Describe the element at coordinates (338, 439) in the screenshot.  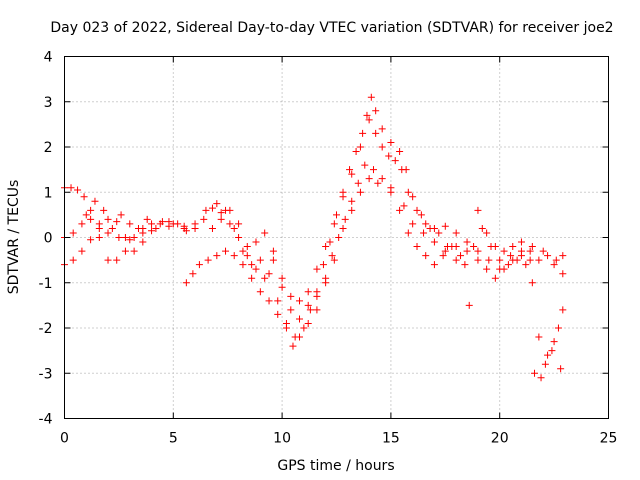
I see `x-tick-labels: 0 5 10 15 20 25` at that location.